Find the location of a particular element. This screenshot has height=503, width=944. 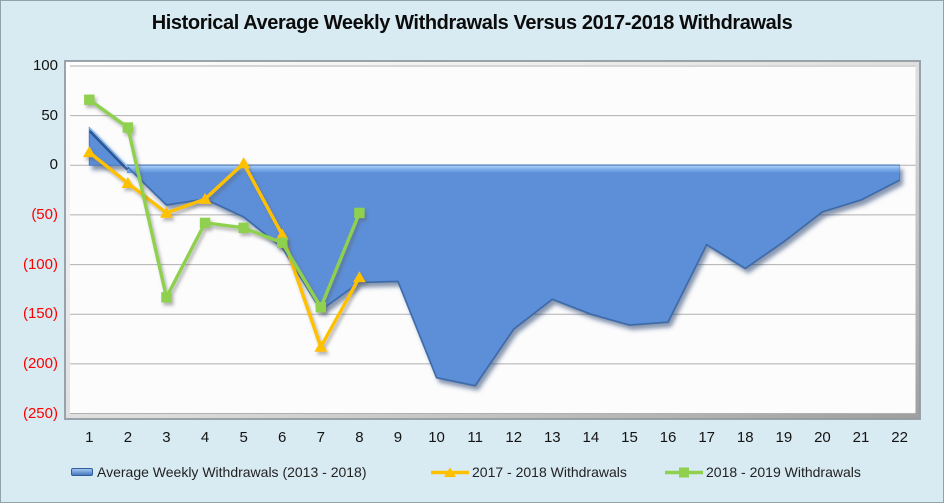

legend-label-2017-2018: 2017 - 2018 Withdrawals is located at coordinates (549, 472).